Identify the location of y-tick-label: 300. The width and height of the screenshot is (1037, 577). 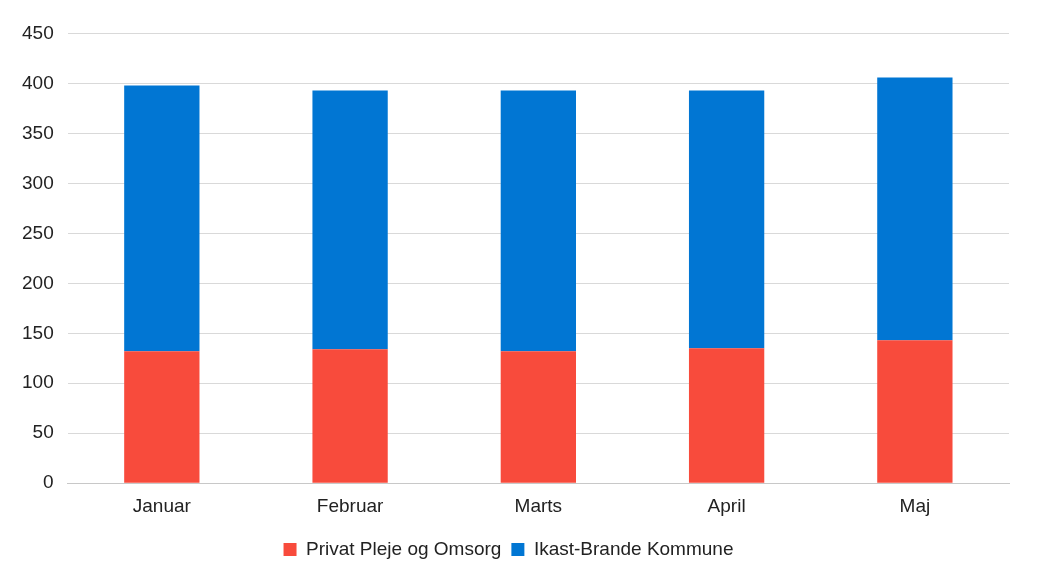
(38, 182).